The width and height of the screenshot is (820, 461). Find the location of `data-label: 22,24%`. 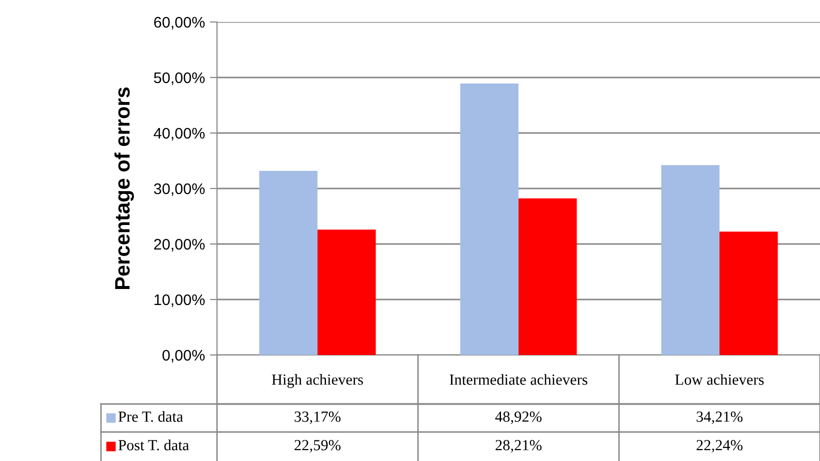

data-label: 22,24% is located at coordinates (719, 446).